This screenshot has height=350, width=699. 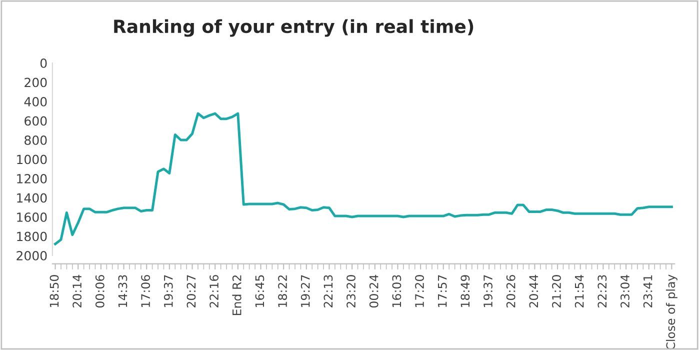 I want to click on y-tick-label: 1000, so click(x=32, y=159).